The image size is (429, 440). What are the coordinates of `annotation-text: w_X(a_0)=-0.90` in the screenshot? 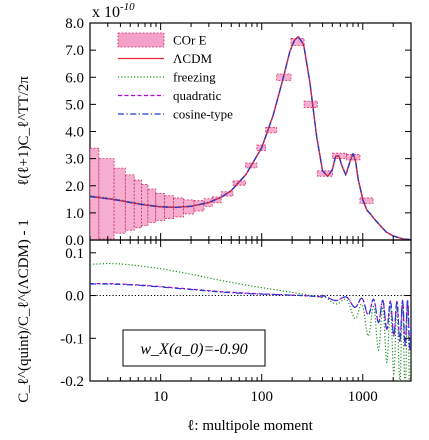 It's located at (193, 349).